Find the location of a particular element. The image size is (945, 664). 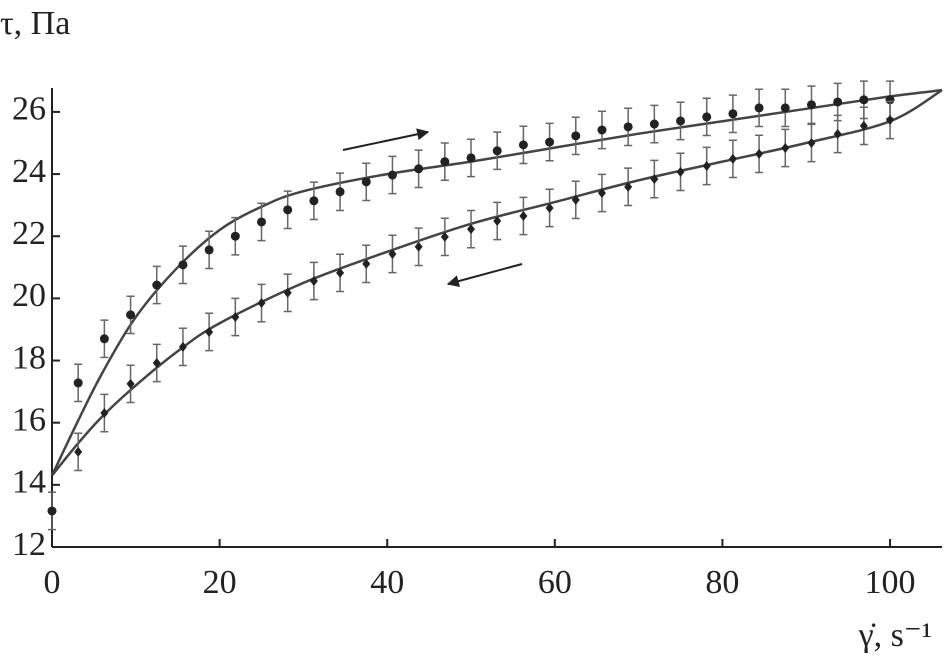

y-tick-label: 18 is located at coordinates (29, 357).